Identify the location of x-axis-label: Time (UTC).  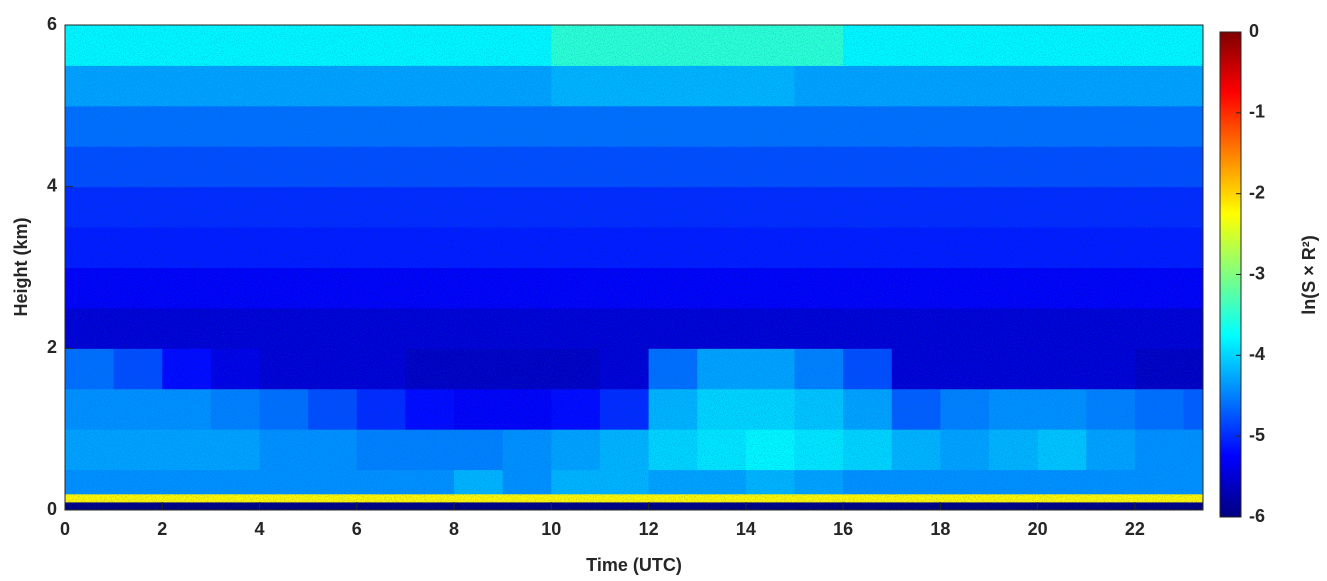
(634, 565).